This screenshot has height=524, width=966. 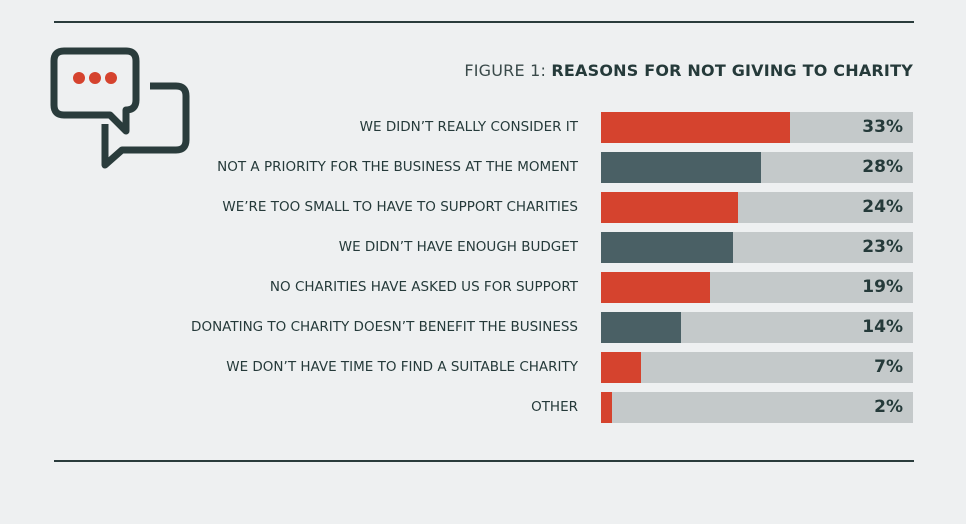 I want to click on category-label: NO CHARITIES HAVE ASKED US FOR SUPPORT, so click(x=423, y=287).